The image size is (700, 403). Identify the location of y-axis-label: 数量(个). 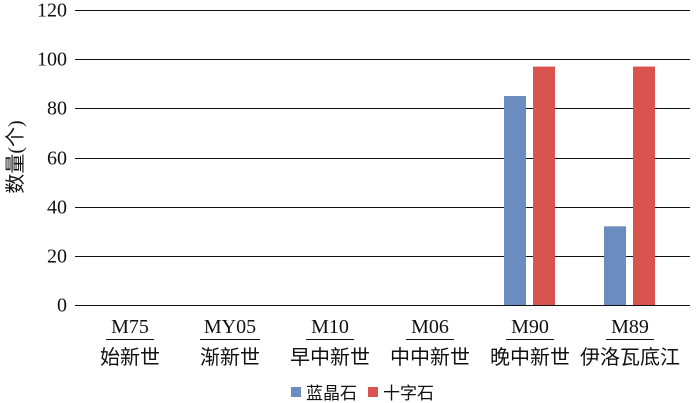
(15, 156).